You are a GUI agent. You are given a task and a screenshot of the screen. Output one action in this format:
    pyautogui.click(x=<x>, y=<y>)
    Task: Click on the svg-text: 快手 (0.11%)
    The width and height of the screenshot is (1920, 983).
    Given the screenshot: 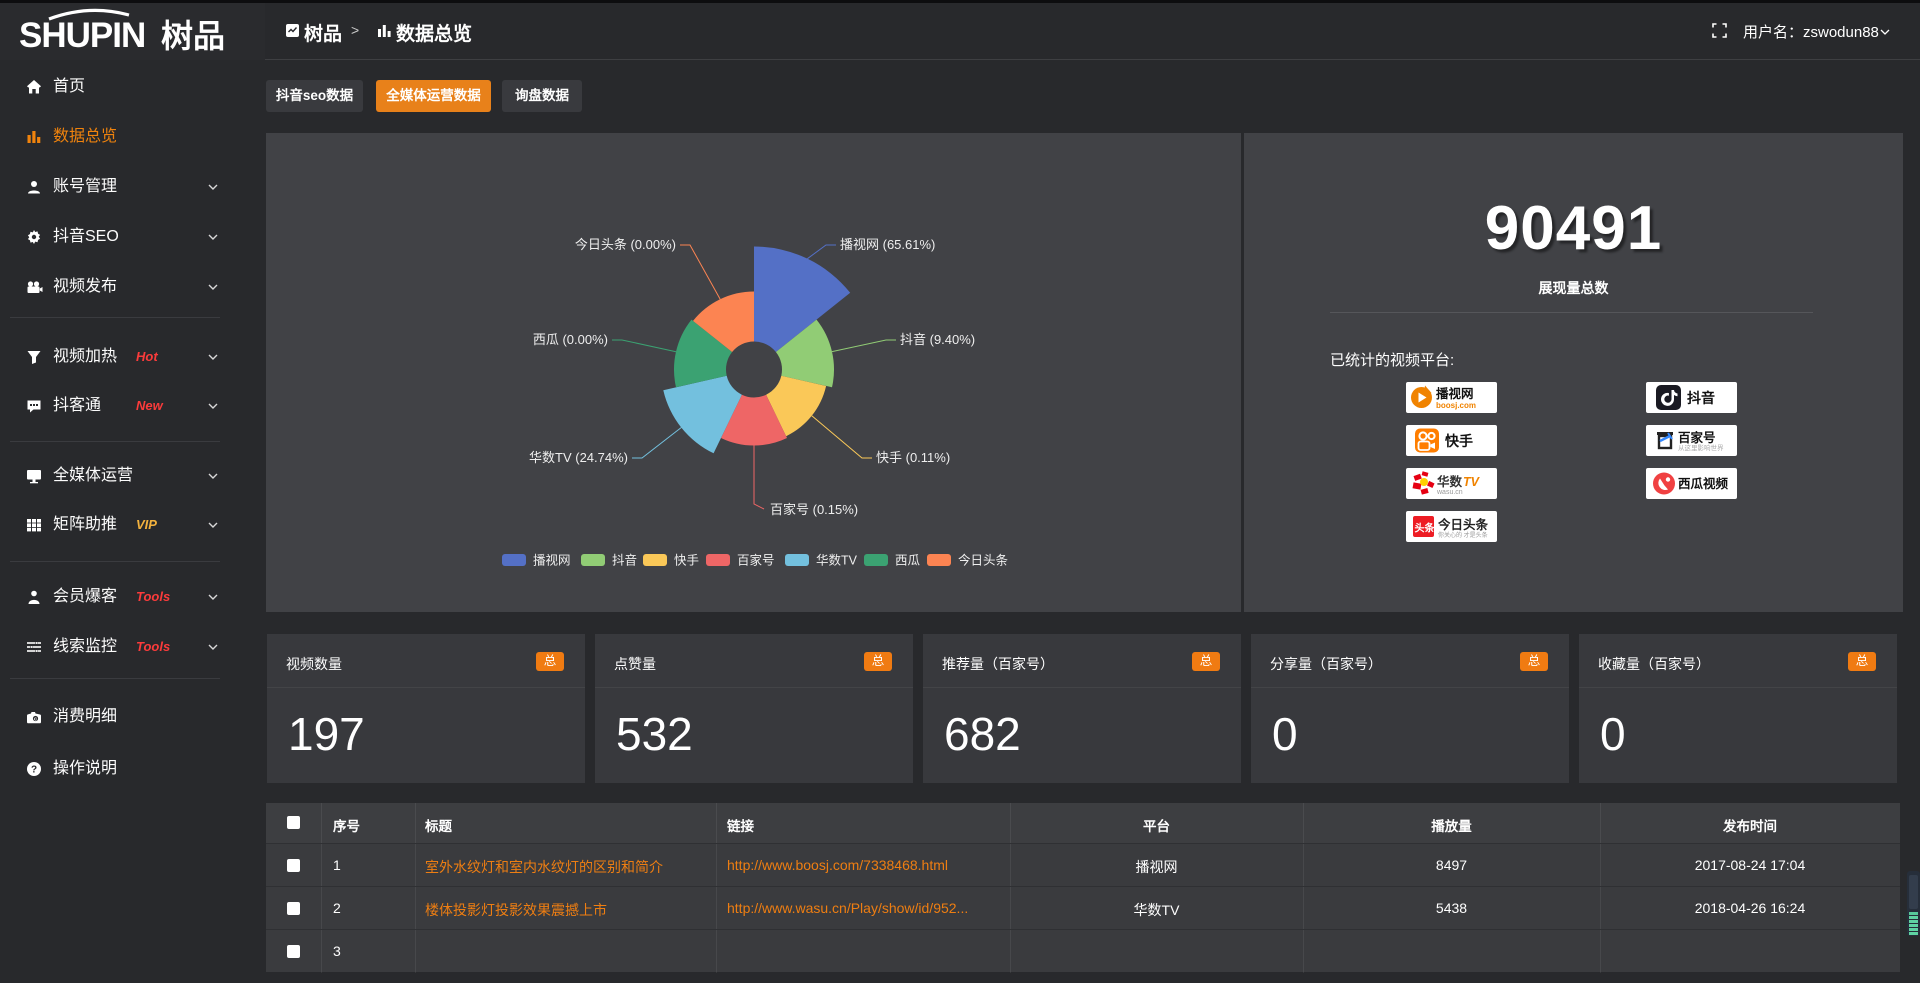 What is the action you would take?
    pyautogui.click(x=913, y=457)
    